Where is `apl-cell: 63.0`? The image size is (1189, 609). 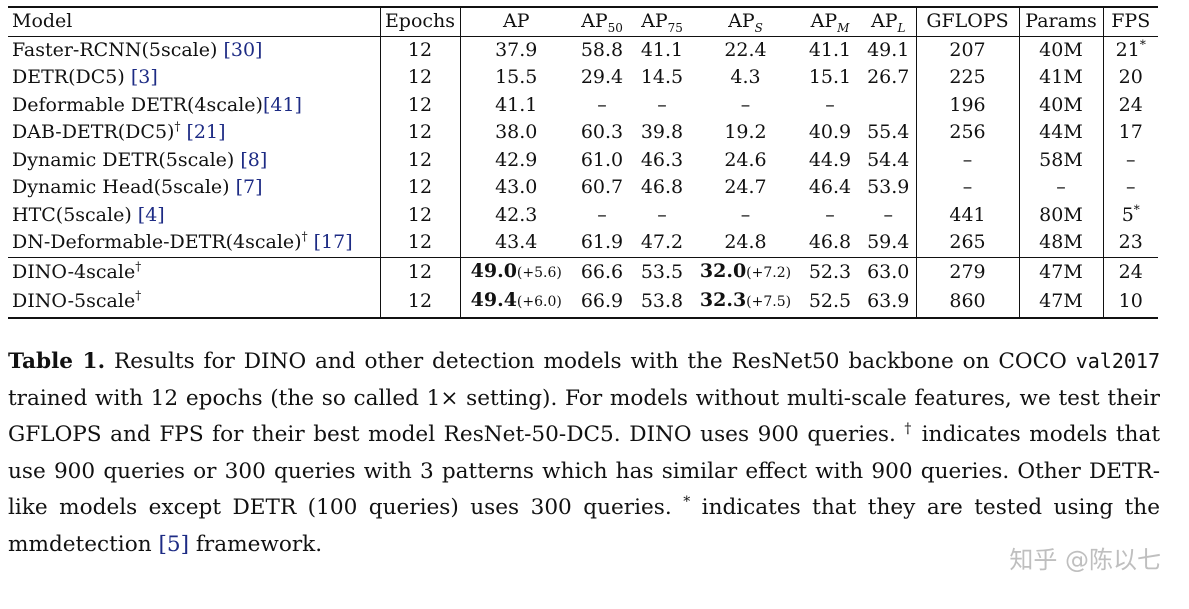
apl-cell: 63.0 is located at coordinates (889, 271).